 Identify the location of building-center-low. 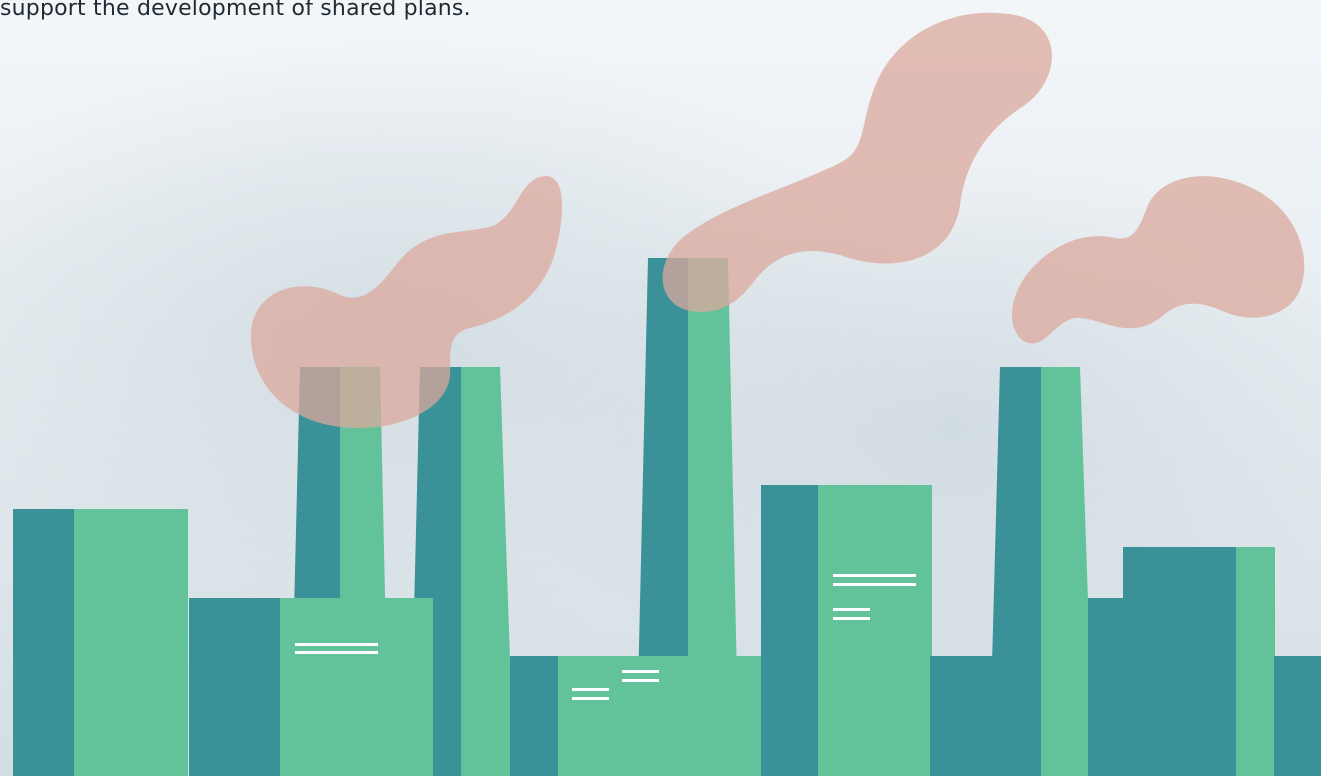
(672, 716).